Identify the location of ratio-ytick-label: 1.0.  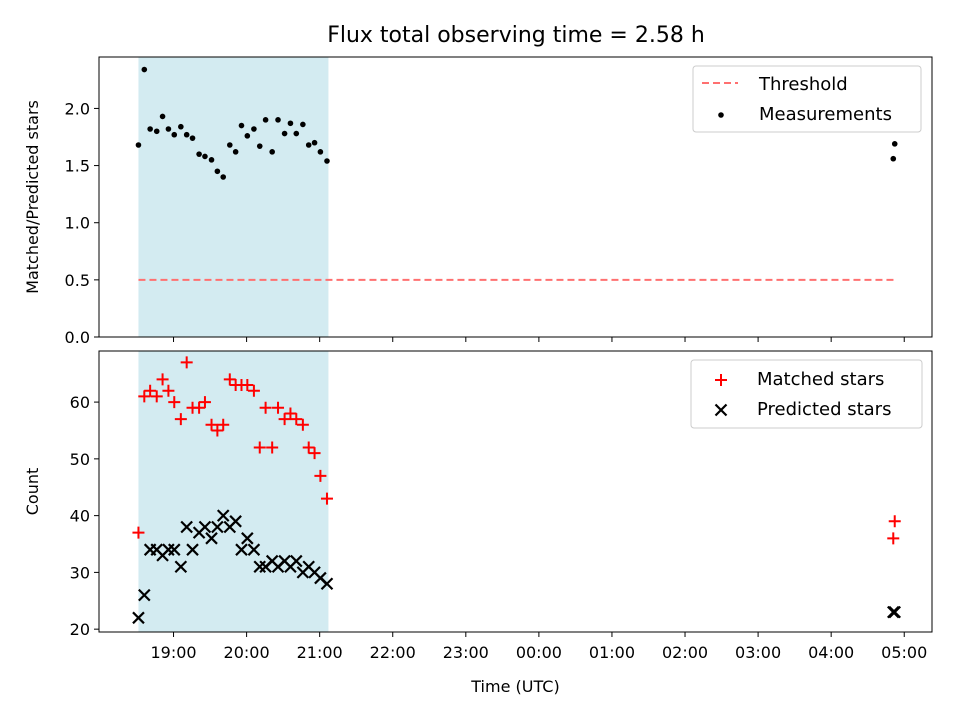
(77, 223).